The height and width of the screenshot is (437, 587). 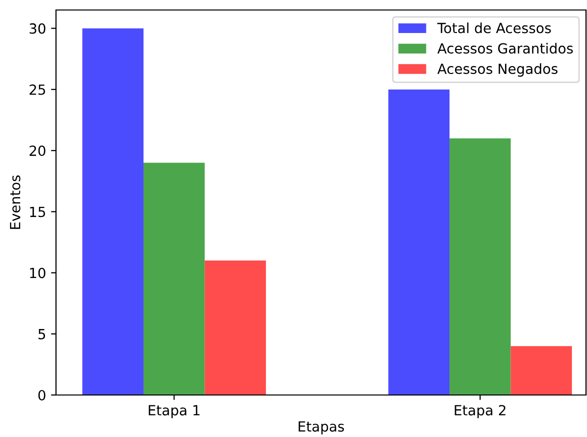 What do you see at coordinates (321, 427) in the screenshot?
I see `x-axis-title: Etapas` at bounding box center [321, 427].